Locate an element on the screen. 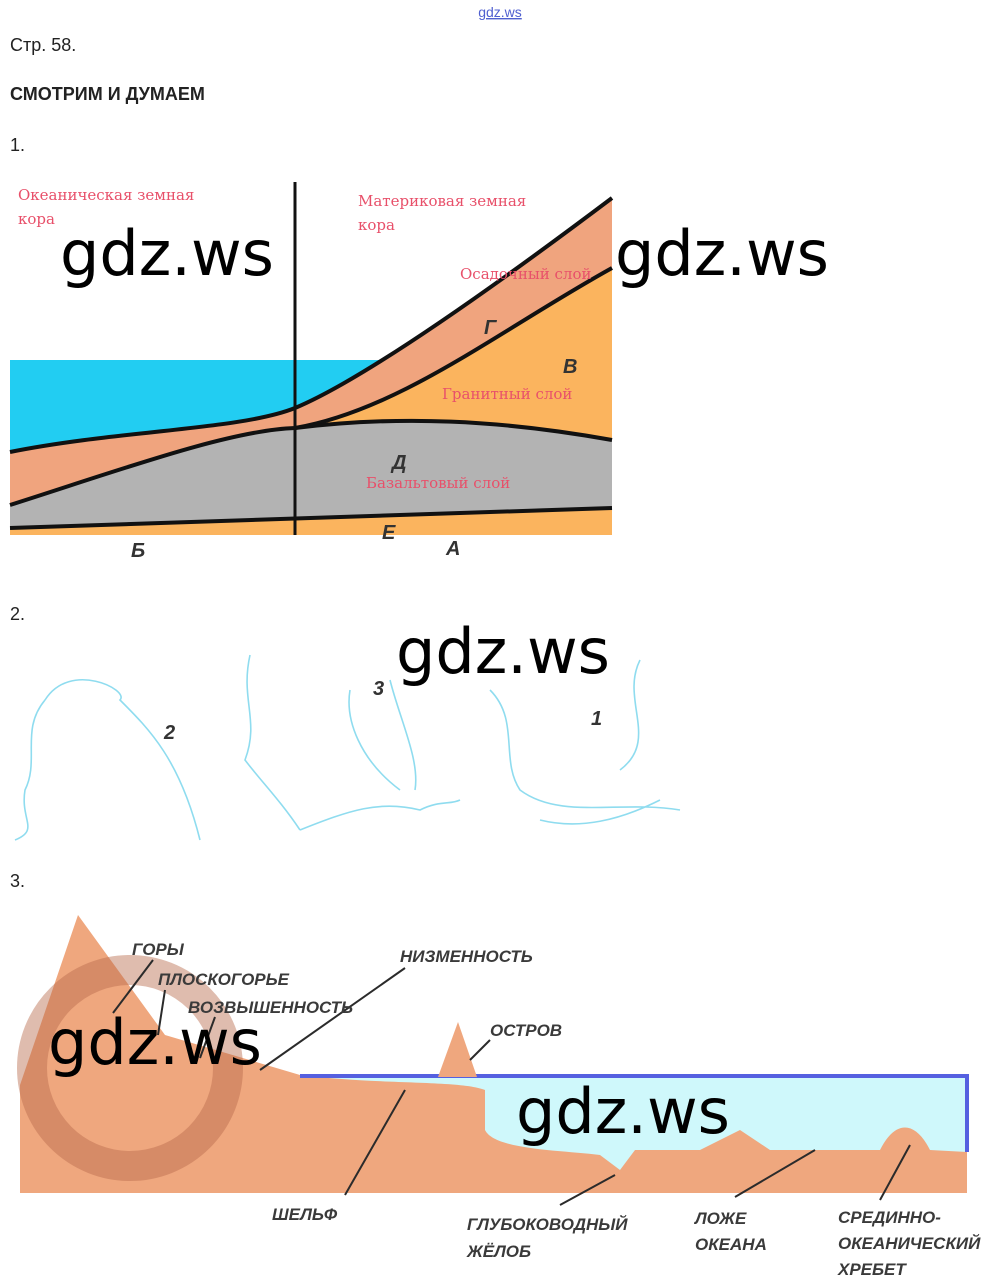 The width and height of the screenshot is (1000, 1288). task-number: 2. is located at coordinates (17, 614).